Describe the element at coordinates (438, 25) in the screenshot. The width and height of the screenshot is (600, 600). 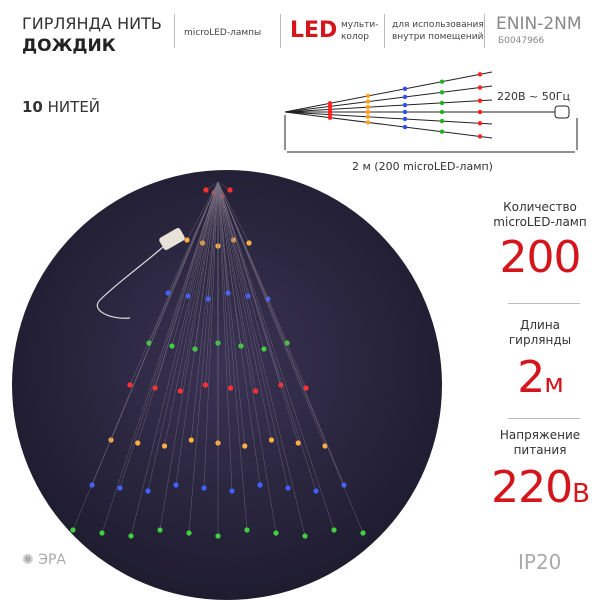
I see `usage: для использования` at that location.